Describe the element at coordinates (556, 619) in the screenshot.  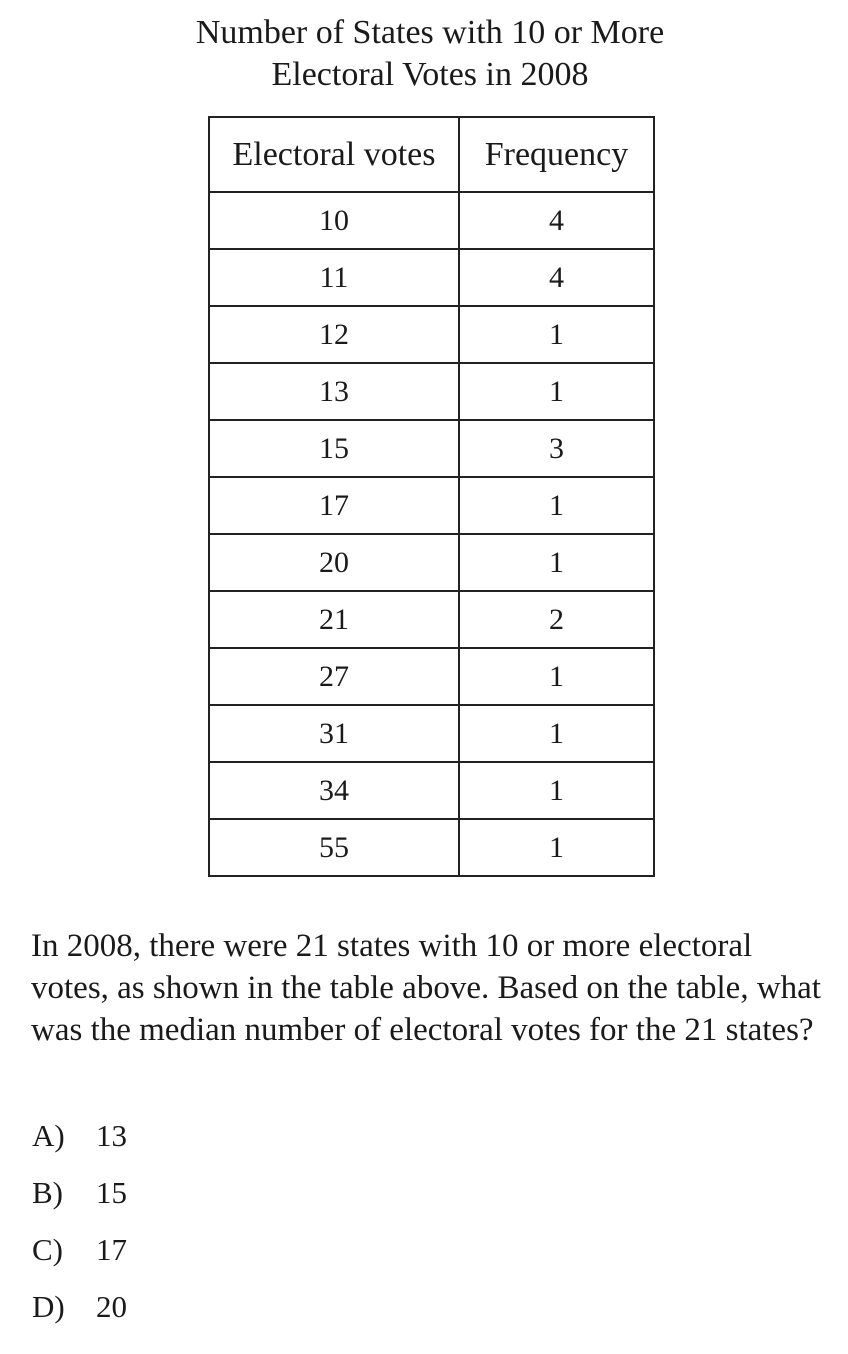
I see `frequency-cell: 2` at that location.